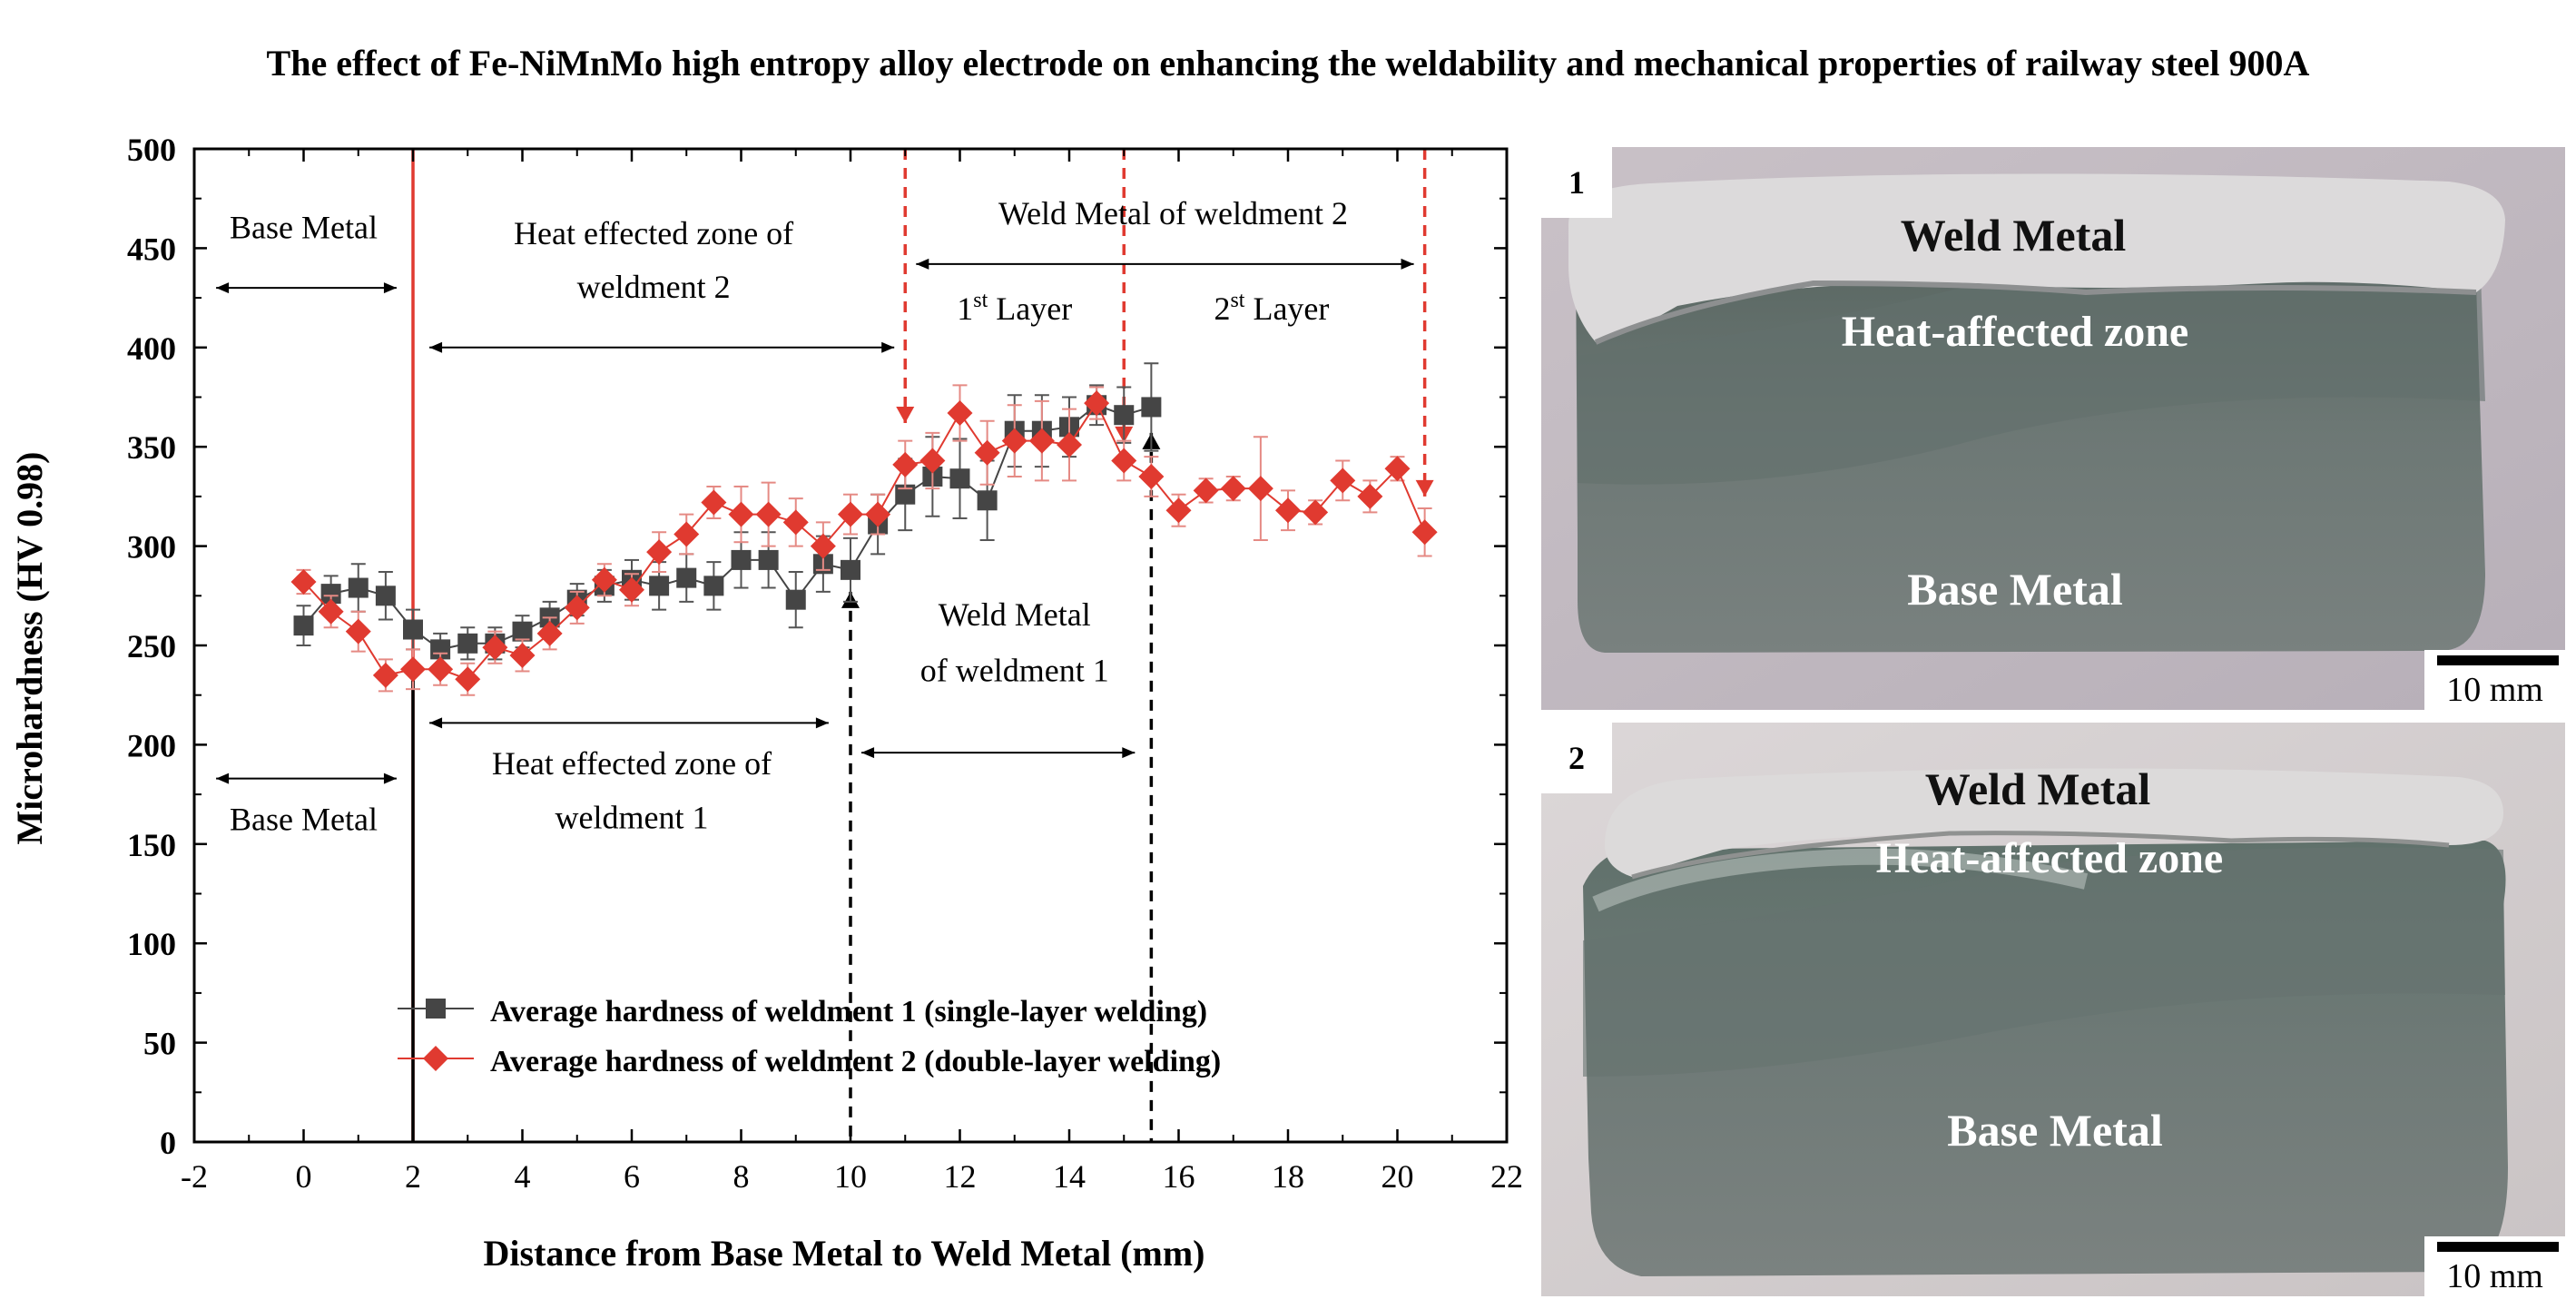 This screenshot has height=1309, width=2576. Describe the element at coordinates (151, 547) in the screenshot. I see `y-tick-label: 300` at that location.